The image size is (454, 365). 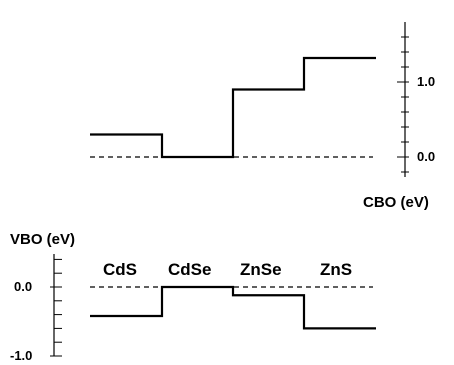 What do you see at coordinates (405, 104) in the screenshot?
I see `cbo-minor-ticks` at bounding box center [405, 104].